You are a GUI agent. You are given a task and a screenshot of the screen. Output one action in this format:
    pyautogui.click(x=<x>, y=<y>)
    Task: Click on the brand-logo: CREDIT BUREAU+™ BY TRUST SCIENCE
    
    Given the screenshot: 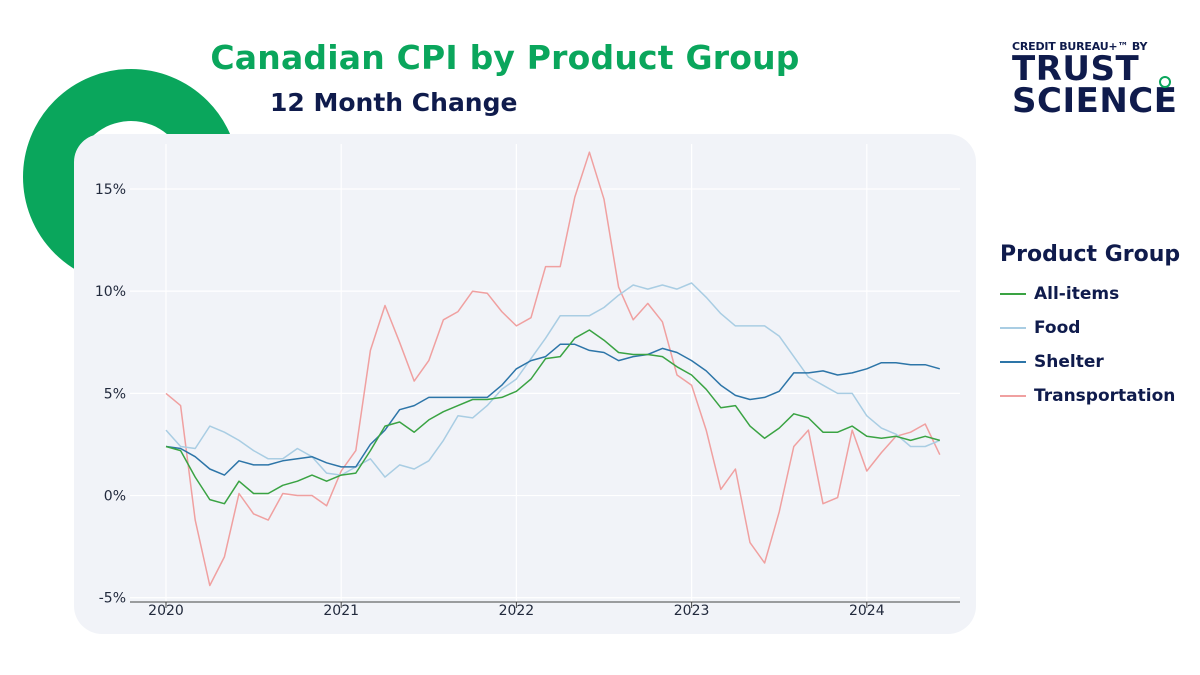 What is the action you would take?
    pyautogui.click(x=1097, y=80)
    